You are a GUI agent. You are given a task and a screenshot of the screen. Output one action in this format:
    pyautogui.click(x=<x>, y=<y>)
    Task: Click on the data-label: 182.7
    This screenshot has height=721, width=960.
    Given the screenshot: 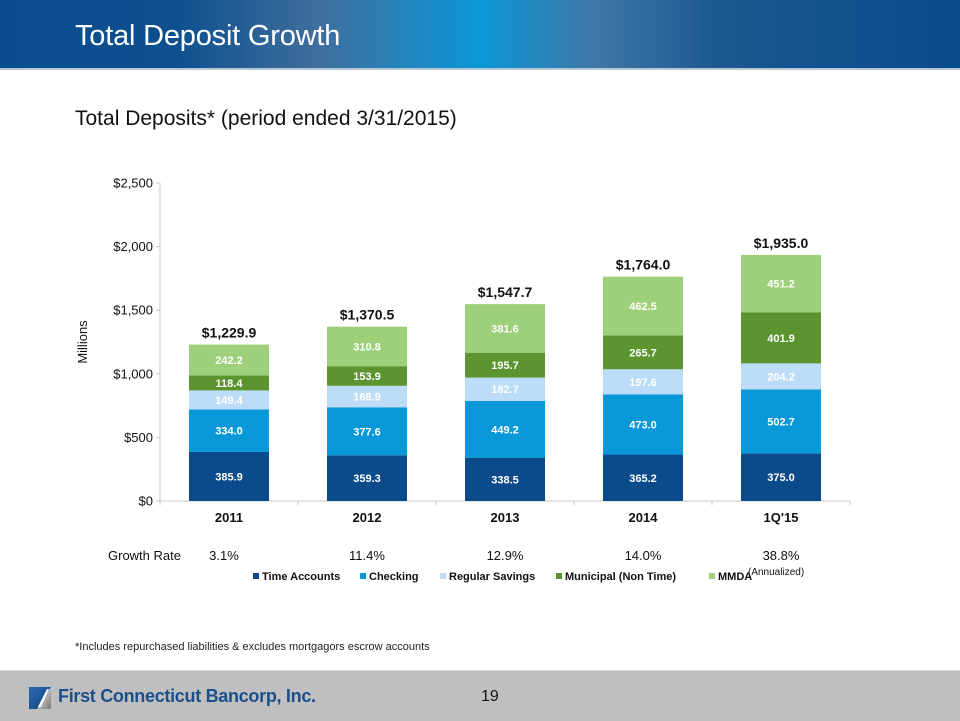 What is the action you would take?
    pyautogui.click(x=505, y=390)
    